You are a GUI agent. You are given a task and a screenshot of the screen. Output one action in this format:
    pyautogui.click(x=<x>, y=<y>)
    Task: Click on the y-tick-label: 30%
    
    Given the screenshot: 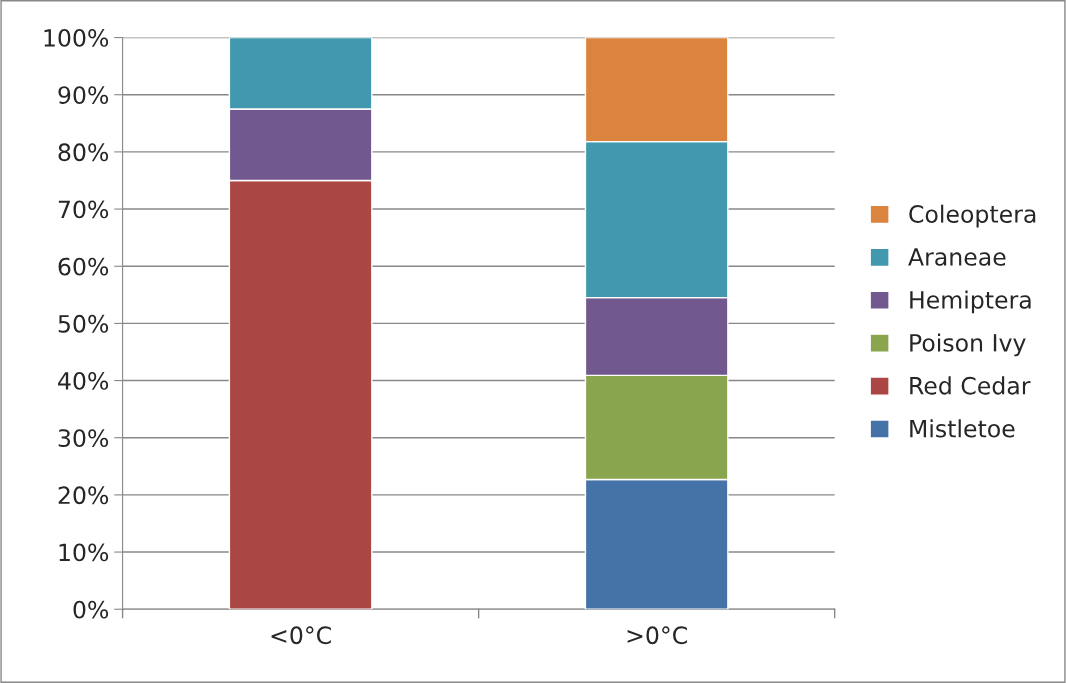 What is the action you would take?
    pyautogui.click(x=83, y=438)
    